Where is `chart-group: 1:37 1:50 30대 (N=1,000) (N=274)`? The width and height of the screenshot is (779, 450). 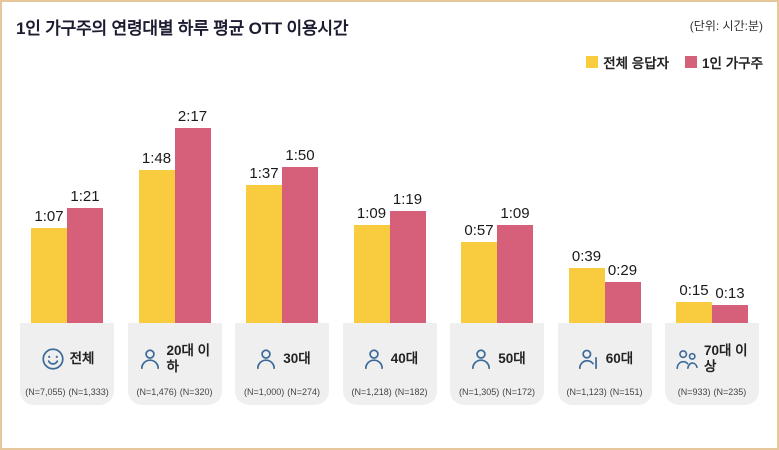
chart-group: 1:37 1:50 30대 (N=1,000) (N=274) is located at coordinates (282, 241).